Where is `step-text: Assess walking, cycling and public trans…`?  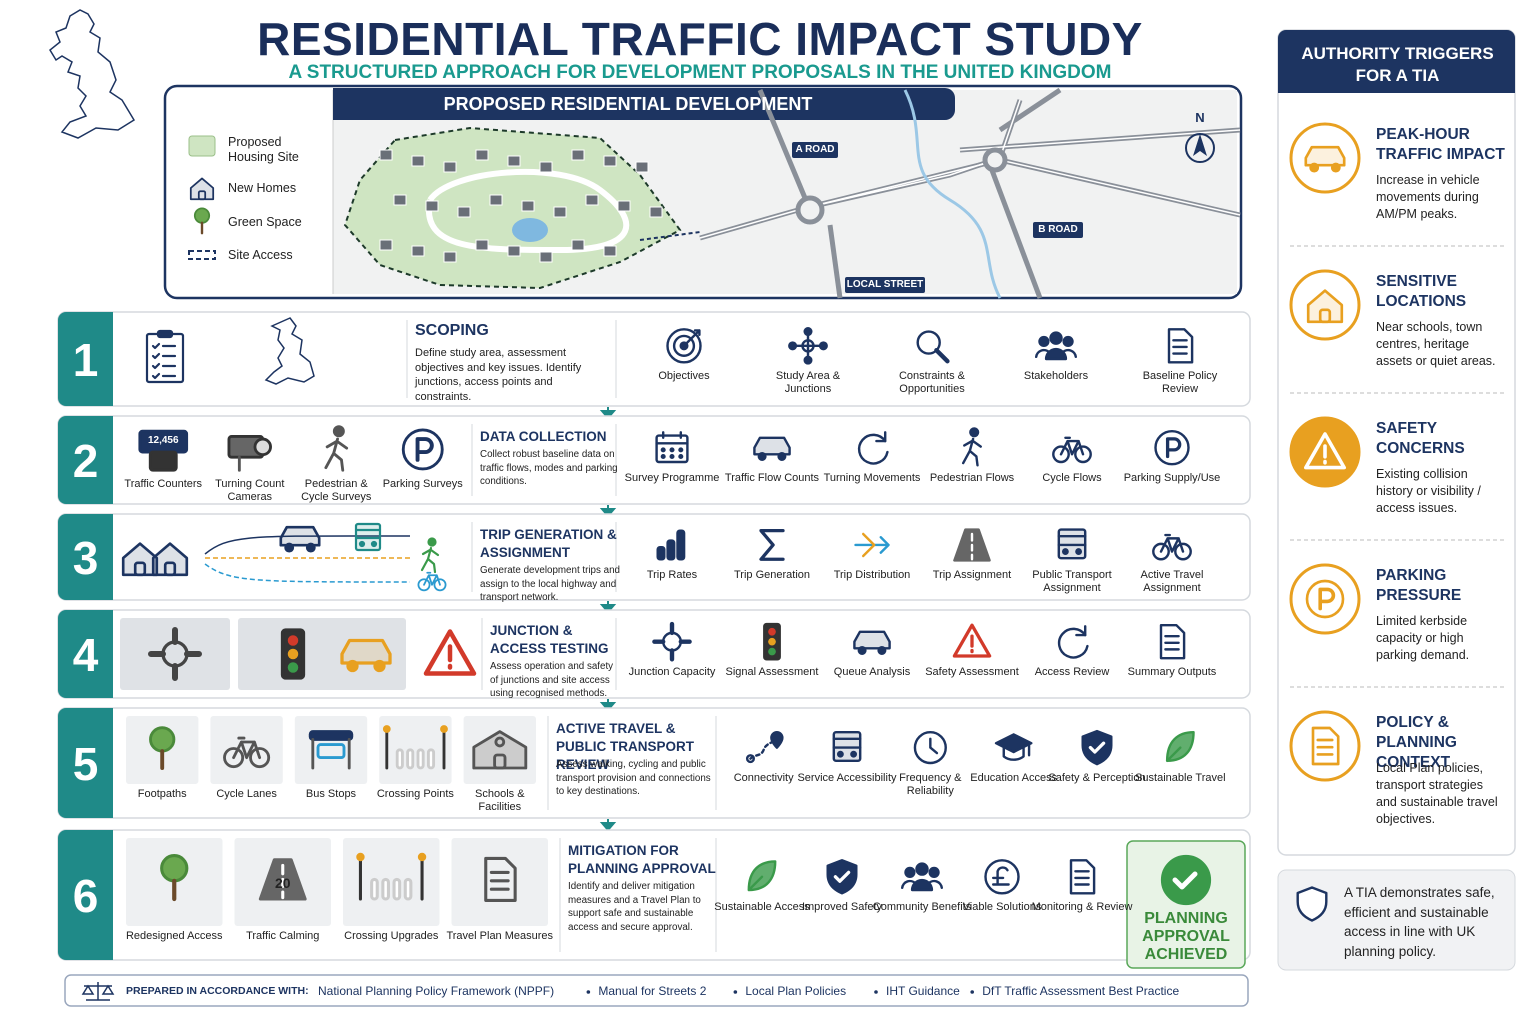
step-text: Assess walking, cycling and public trans… is located at coordinates (633, 778).